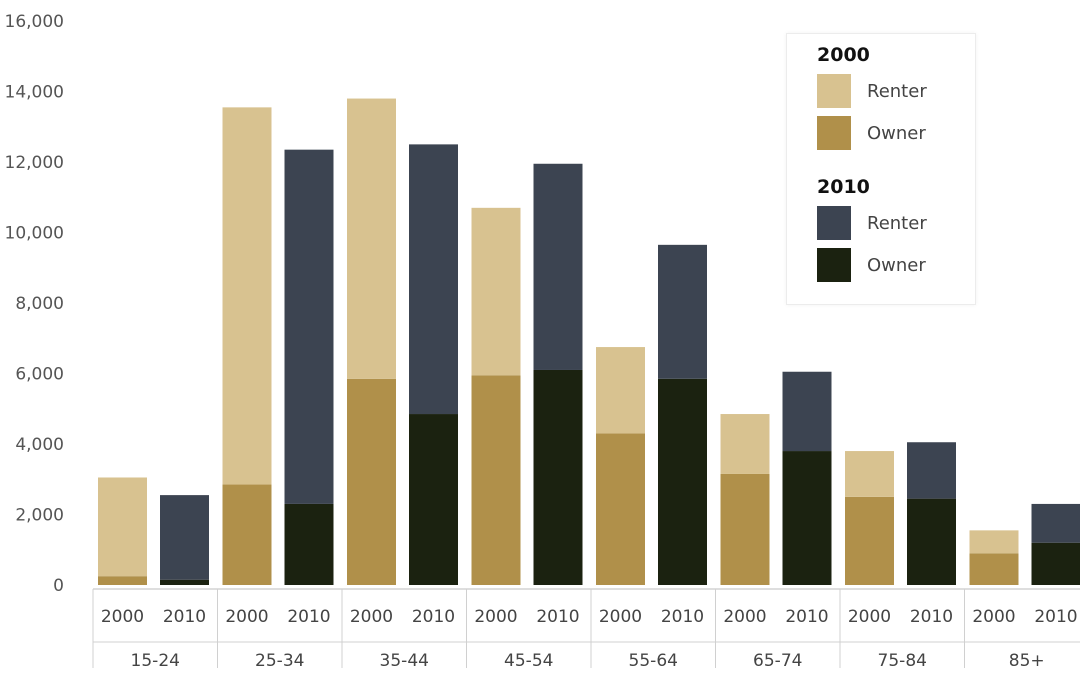 The height and width of the screenshot is (675, 1080). Describe the element at coordinates (279, 661) in the screenshot. I see `x-category-label: 25-34` at that location.